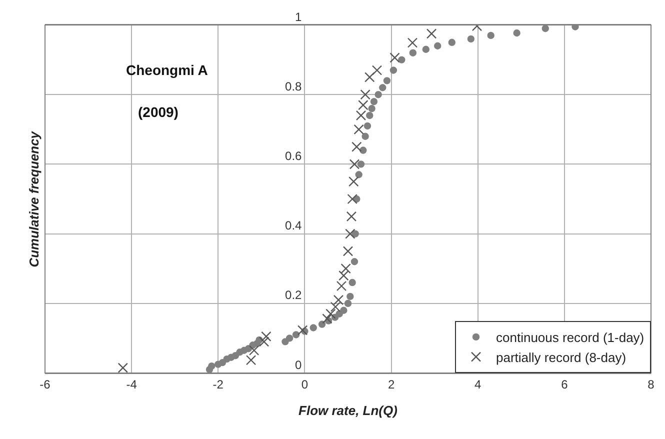 The height and width of the screenshot is (439, 665). I want to click on y-tick-label: 0.2, so click(293, 295).